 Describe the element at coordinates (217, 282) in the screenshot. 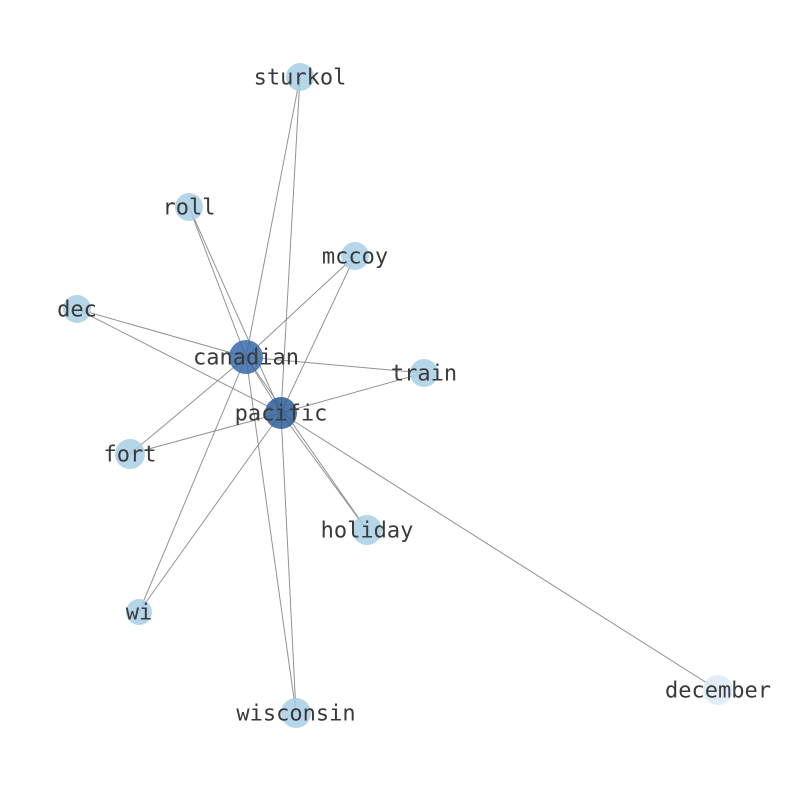

I see `edge-roll-canadian` at that location.